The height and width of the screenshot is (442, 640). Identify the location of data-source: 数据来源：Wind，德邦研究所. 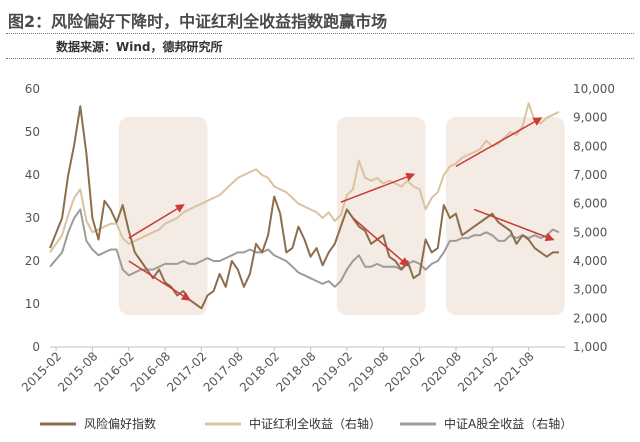
(139, 47).